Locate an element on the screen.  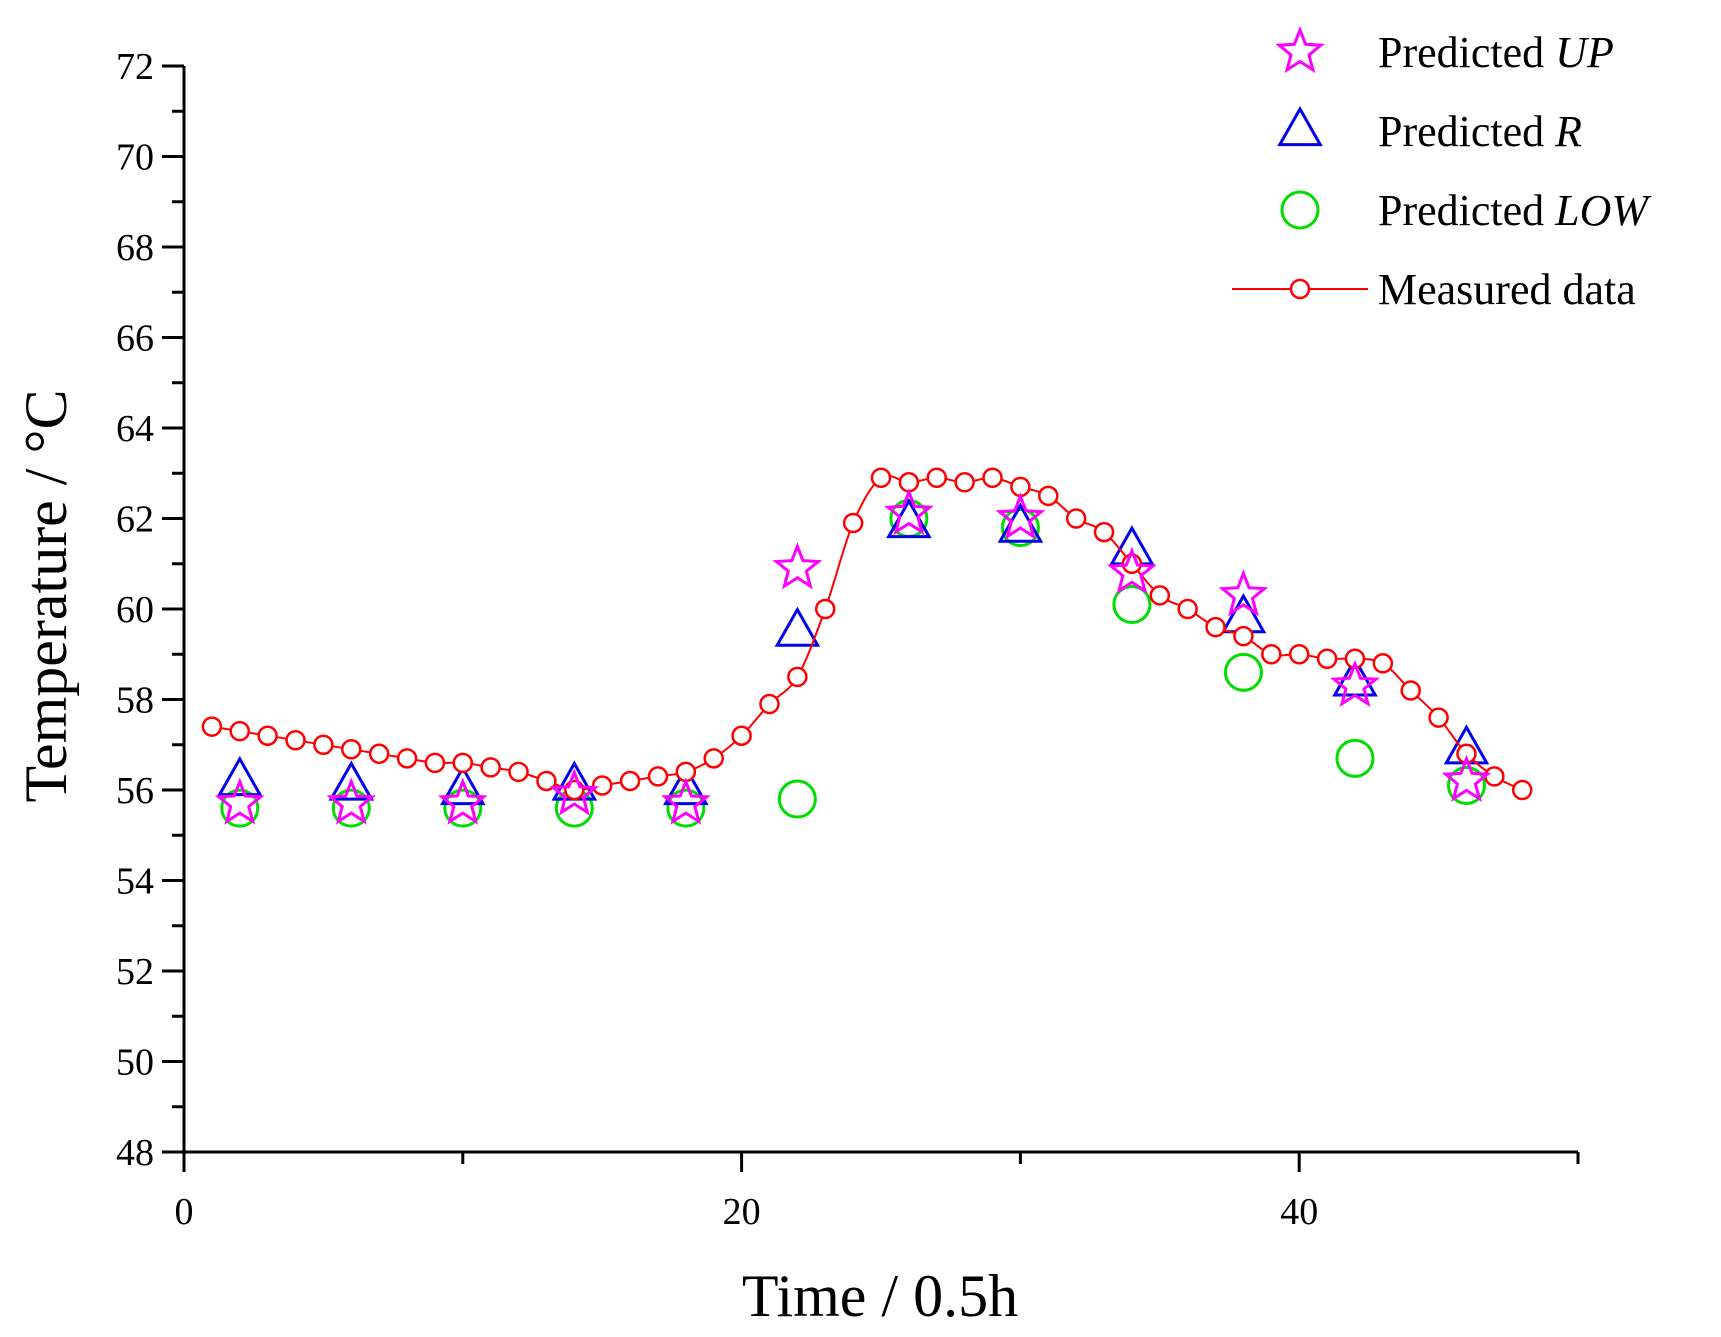
y-axis-title: Temperature / °C is located at coordinates (46, 596).